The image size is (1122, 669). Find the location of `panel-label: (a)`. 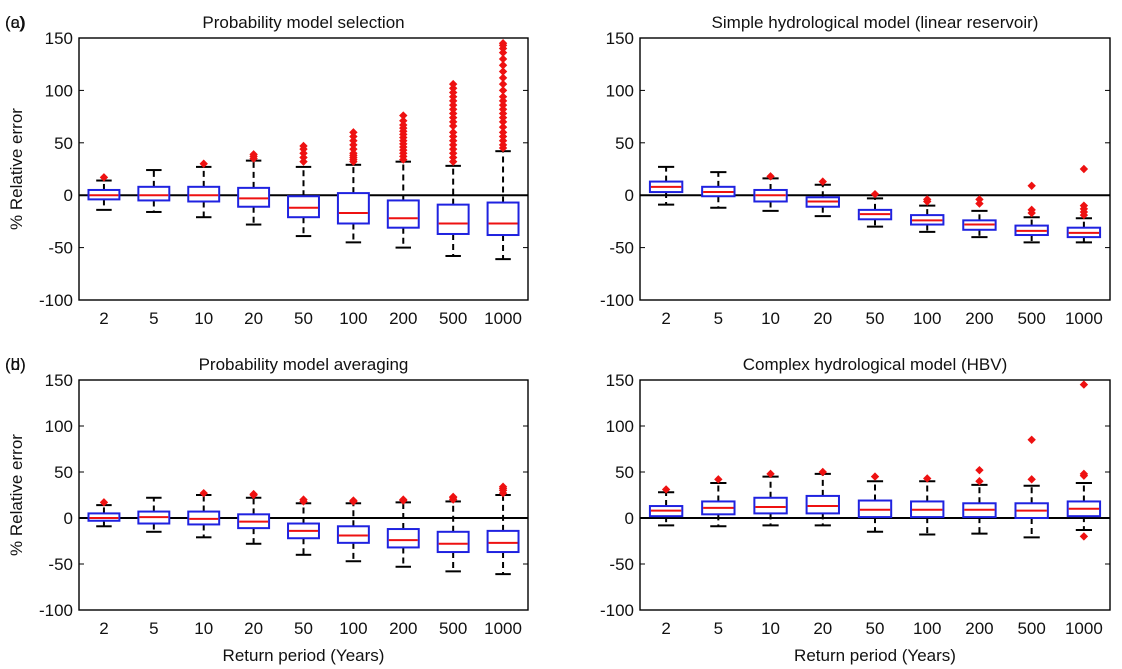

panel-label: (a) is located at coordinates (15, 22).